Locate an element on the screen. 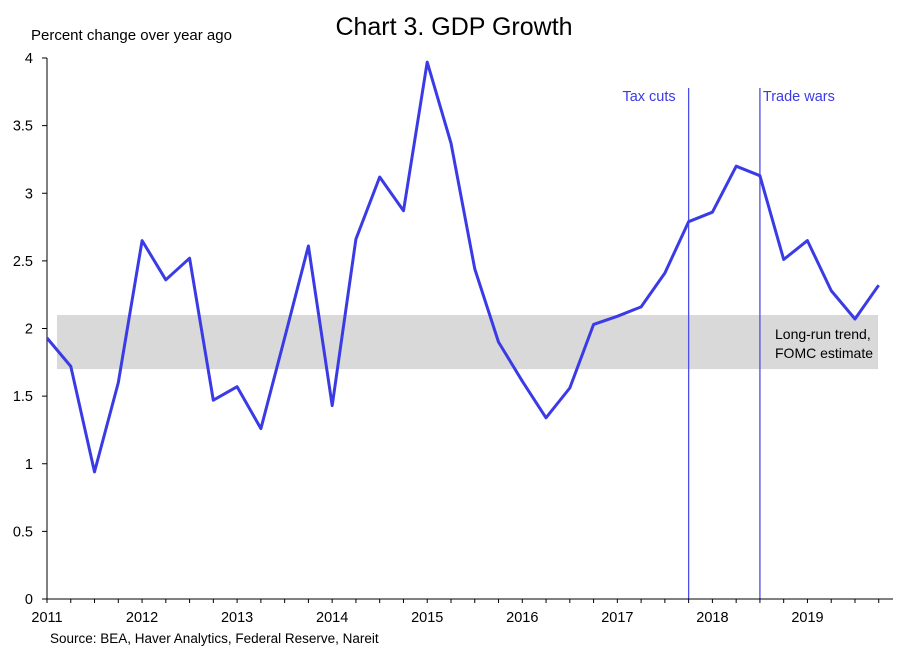  y-tick-label: 2 is located at coordinates (29, 330).